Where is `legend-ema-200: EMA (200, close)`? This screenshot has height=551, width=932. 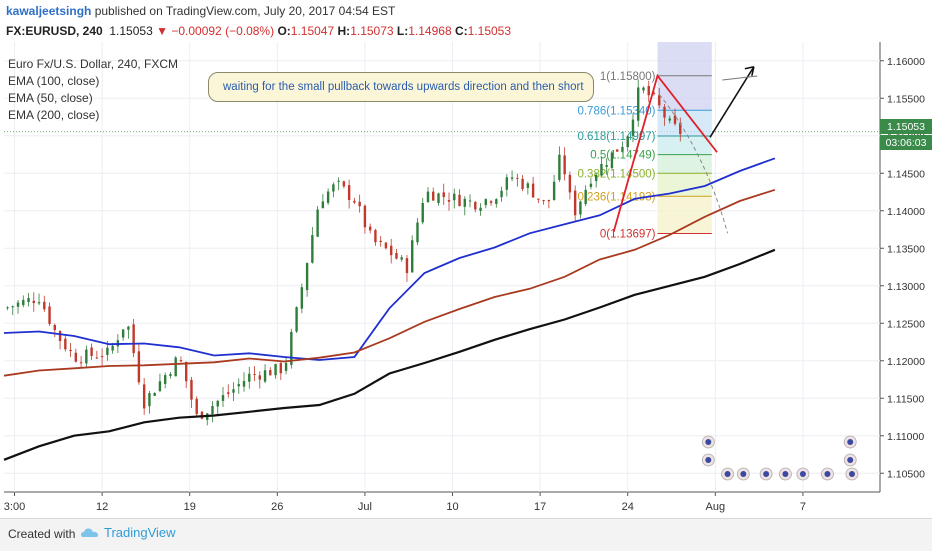 legend-ema-200: EMA (200, close) is located at coordinates (54, 115).